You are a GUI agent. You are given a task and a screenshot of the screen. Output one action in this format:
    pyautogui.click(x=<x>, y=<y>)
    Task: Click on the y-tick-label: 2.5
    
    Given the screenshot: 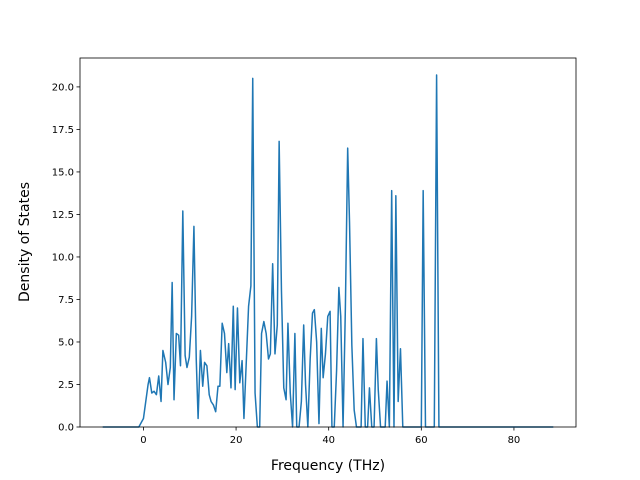 What is the action you would take?
    pyautogui.click(x=66, y=385)
    